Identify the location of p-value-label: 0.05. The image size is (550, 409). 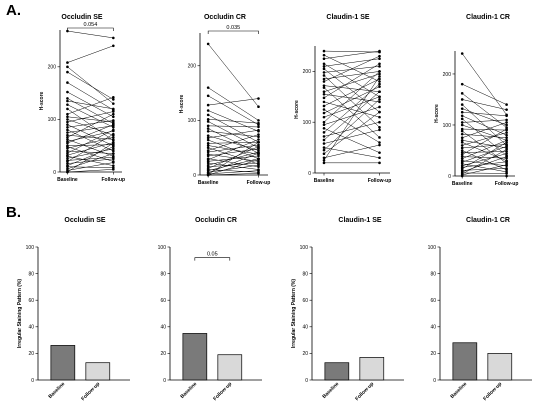
(212, 255).